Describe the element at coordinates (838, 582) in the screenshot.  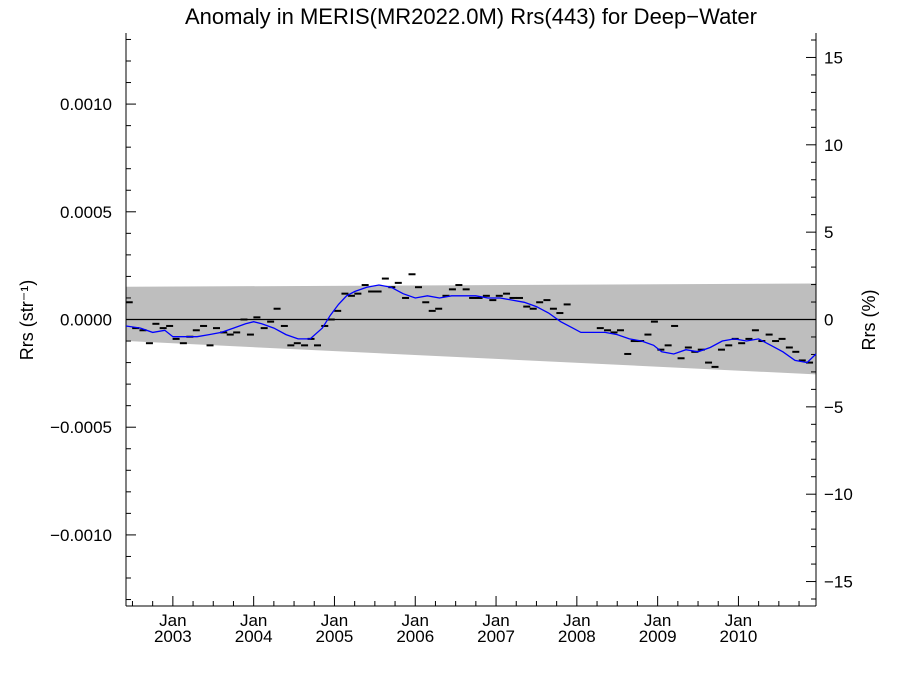
I see `y2-tick-label: −15` at that location.